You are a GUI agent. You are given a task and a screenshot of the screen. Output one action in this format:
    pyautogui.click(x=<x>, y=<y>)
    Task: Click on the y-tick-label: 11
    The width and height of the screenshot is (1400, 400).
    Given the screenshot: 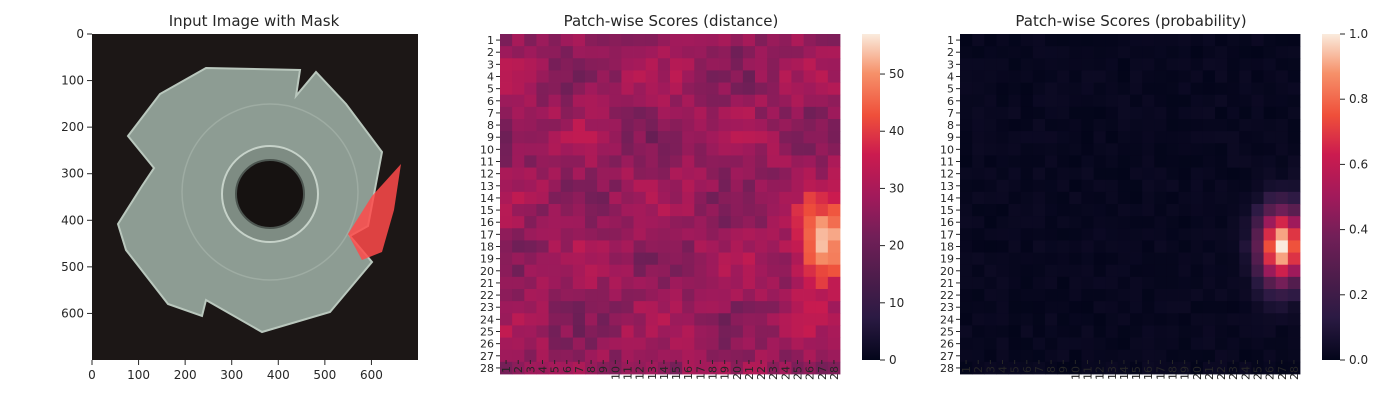 What is the action you would take?
    pyautogui.click(x=947, y=162)
    